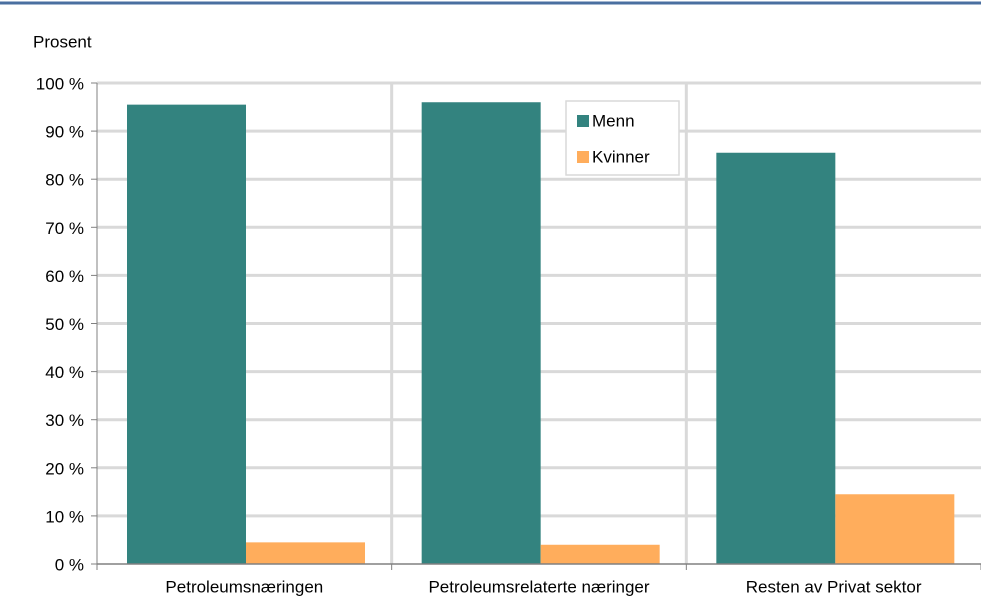 The width and height of the screenshot is (981, 615). I want to click on y-tick-label: 0 %, so click(69, 564).